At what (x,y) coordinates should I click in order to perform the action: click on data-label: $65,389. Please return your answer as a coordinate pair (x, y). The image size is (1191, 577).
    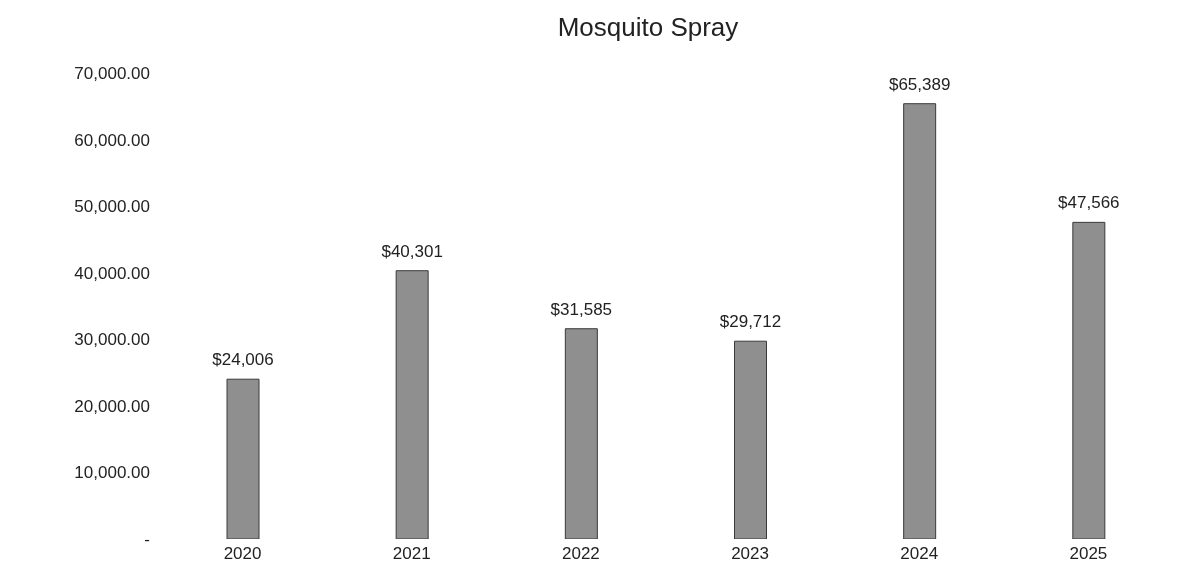
    Looking at the image, I should click on (919, 84).